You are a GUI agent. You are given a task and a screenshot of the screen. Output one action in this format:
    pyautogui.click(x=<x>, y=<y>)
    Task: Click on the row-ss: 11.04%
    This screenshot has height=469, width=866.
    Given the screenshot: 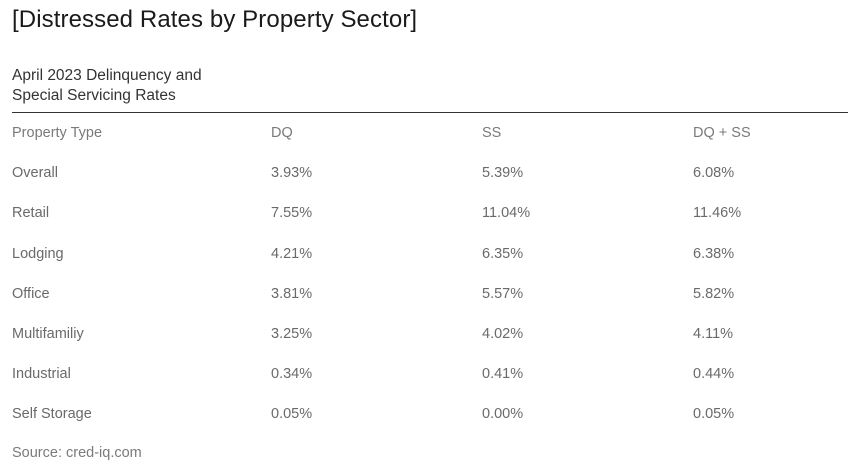 What is the action you would take?
    pyautogui.click(x=506, y=213)
    